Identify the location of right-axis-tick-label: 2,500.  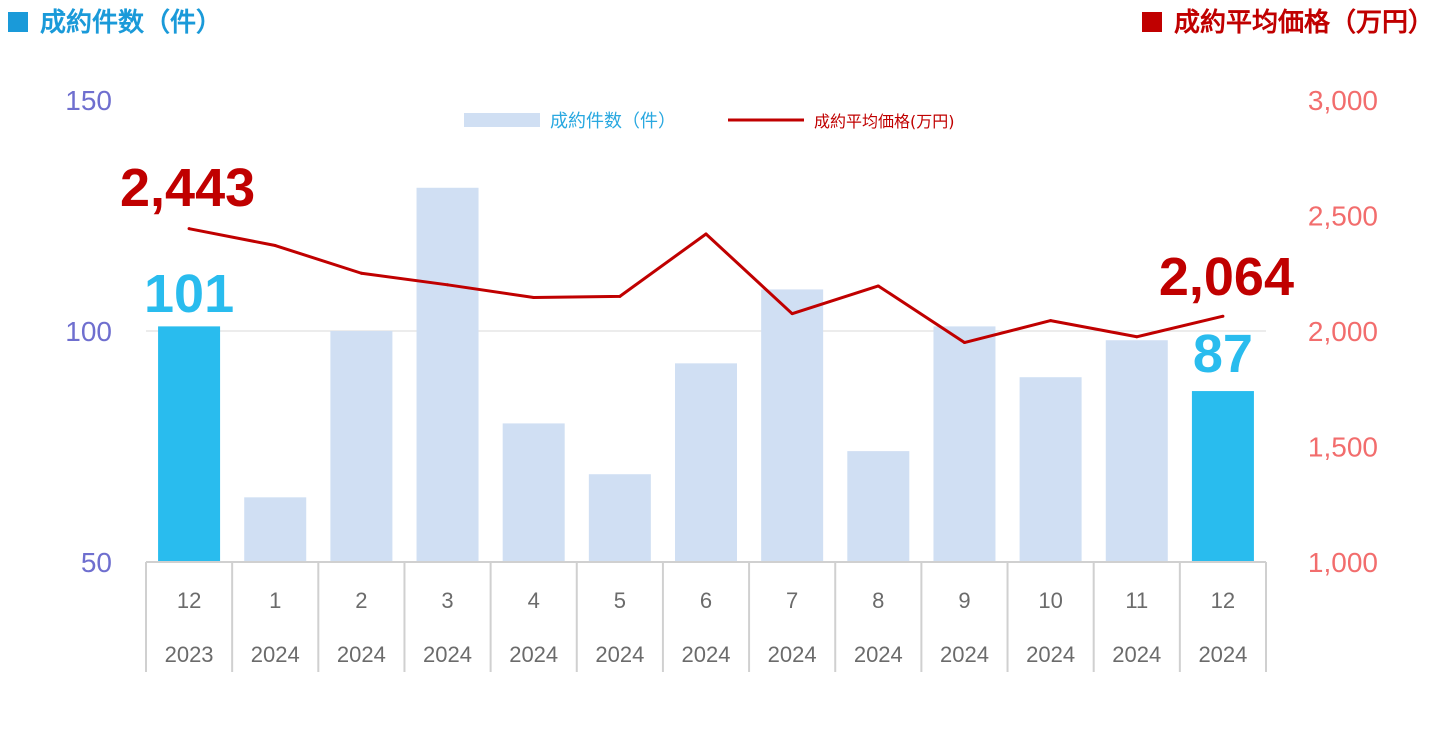
(1343, 216).